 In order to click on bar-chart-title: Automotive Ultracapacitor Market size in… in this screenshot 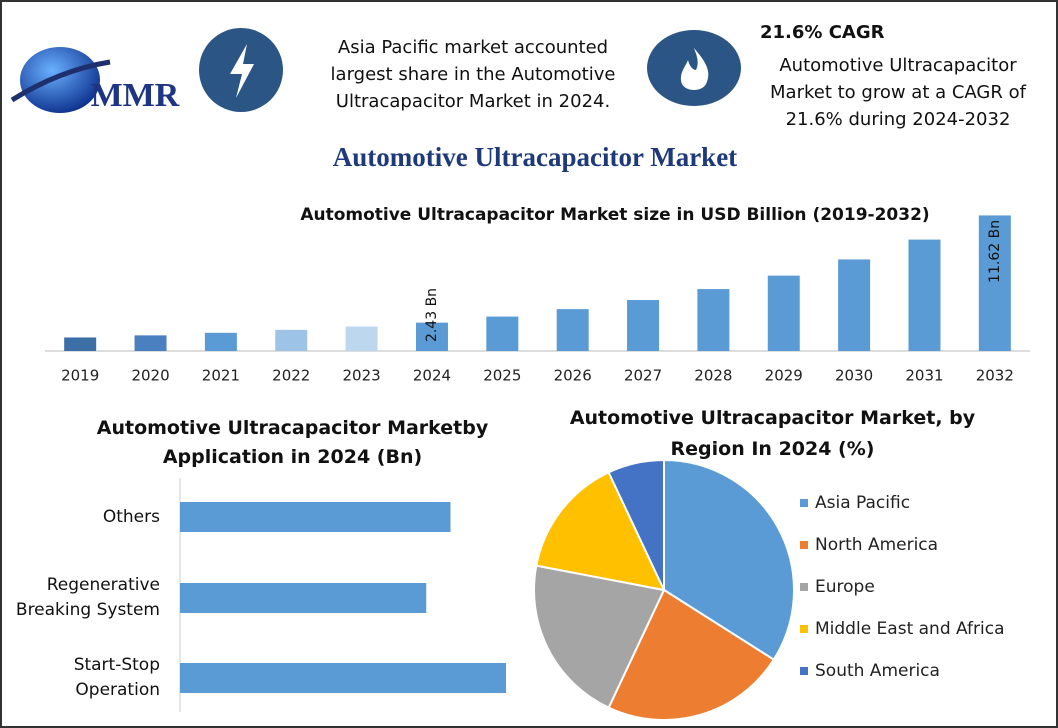, I will do `click(615, 215)`.